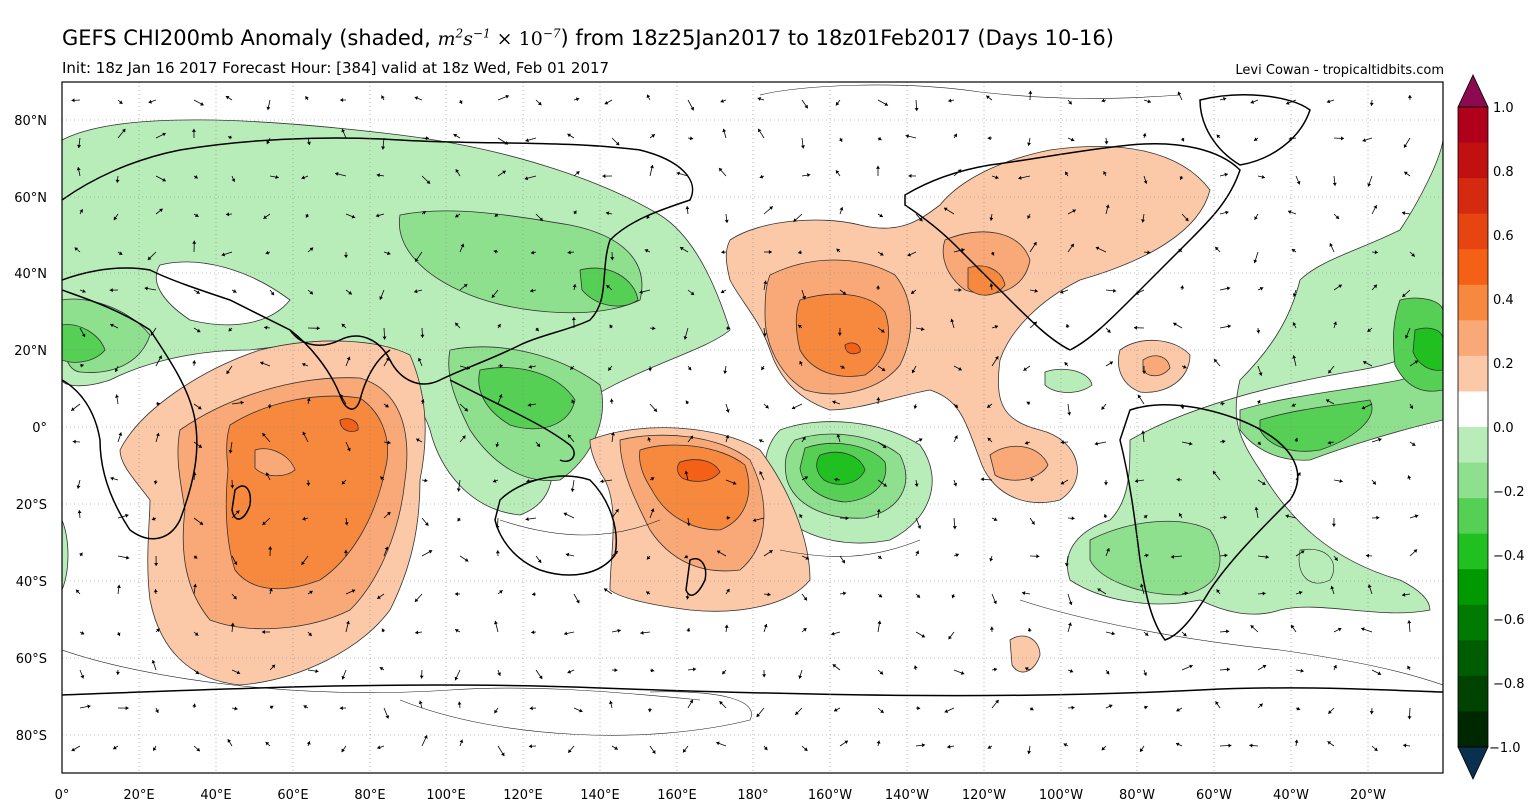 This screenshot has width=1536, height=808. I want to click on anomaly-mideast-core, so click(84, 343).